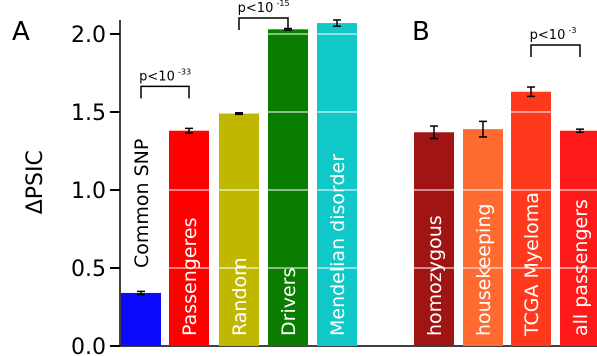 This screenshot has width=597, height=356. What do you see at coordinates (184, 71) in the screenshot?
I see `panel-a-pvalue-exponent: -33` at bounding box center [184, 71].